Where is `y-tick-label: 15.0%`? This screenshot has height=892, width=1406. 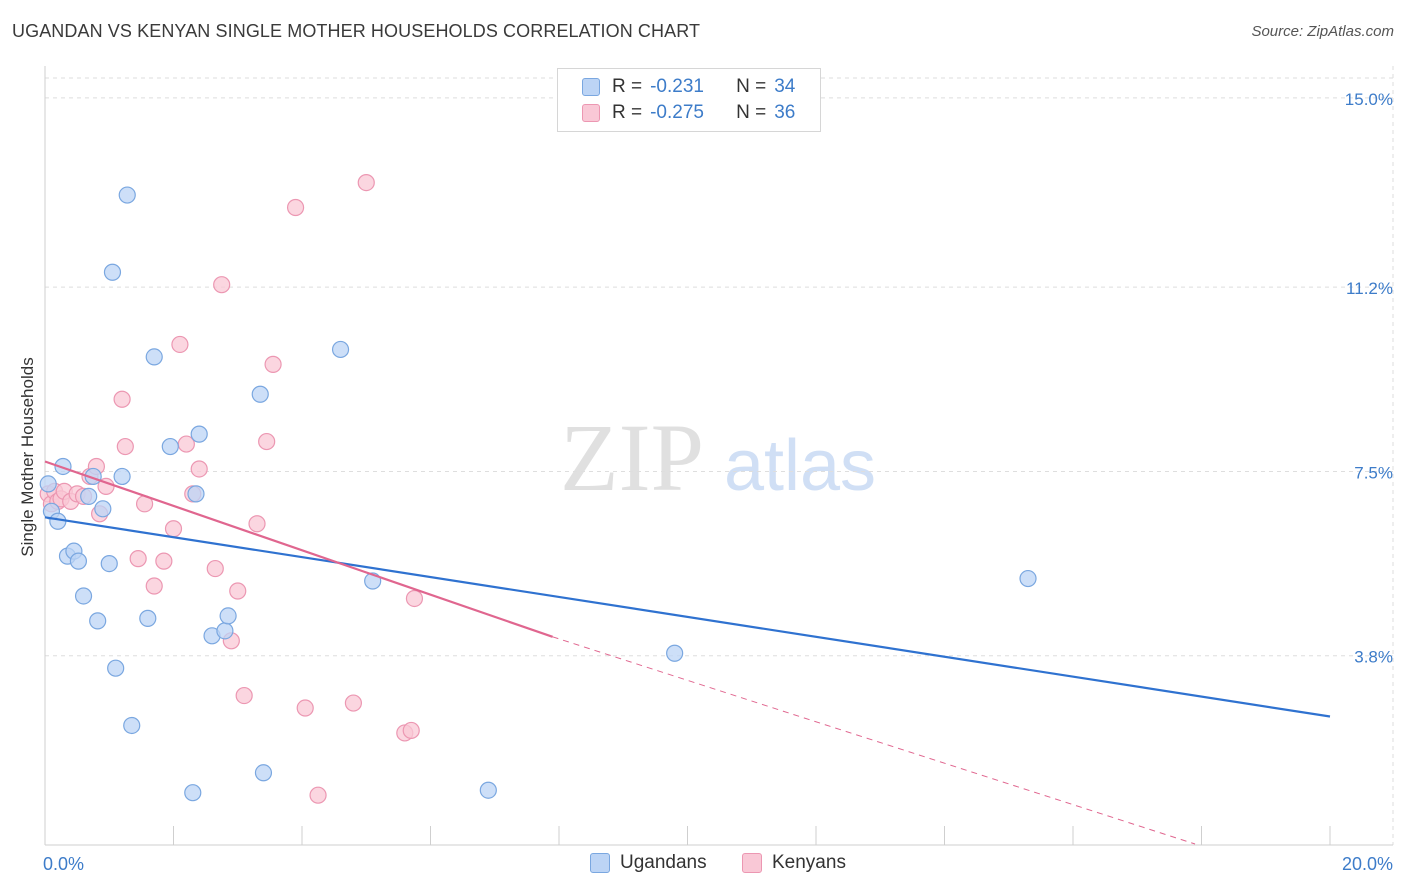 y-tick-label: 15.0% is located at coordinates (1369, 99).